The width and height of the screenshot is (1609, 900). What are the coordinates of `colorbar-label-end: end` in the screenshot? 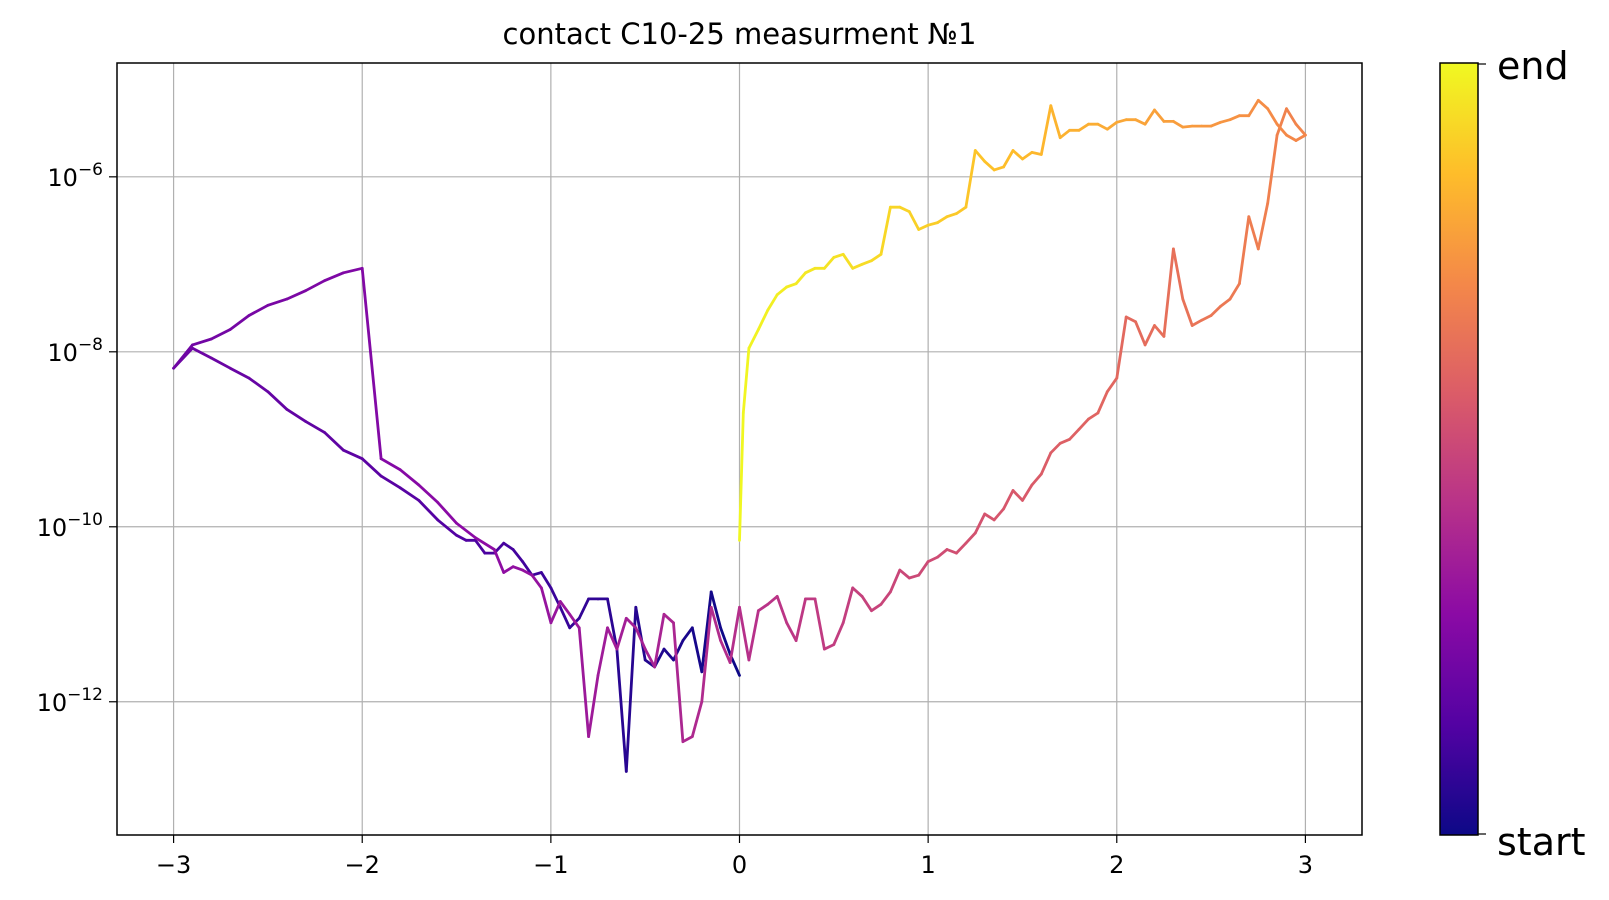 It's located at (1533, 66).